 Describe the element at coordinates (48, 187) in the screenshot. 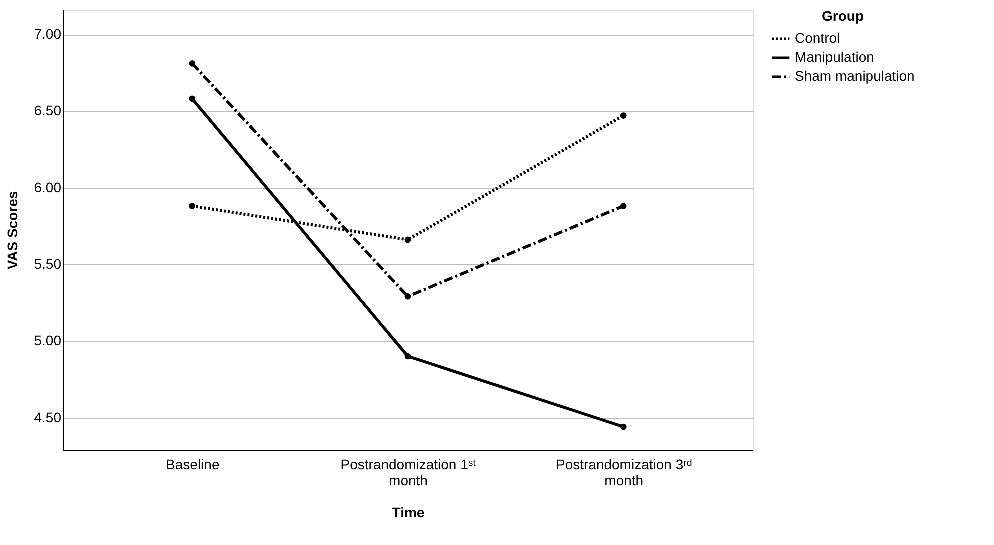

I see `y-tick-label: 6.00` at that location.